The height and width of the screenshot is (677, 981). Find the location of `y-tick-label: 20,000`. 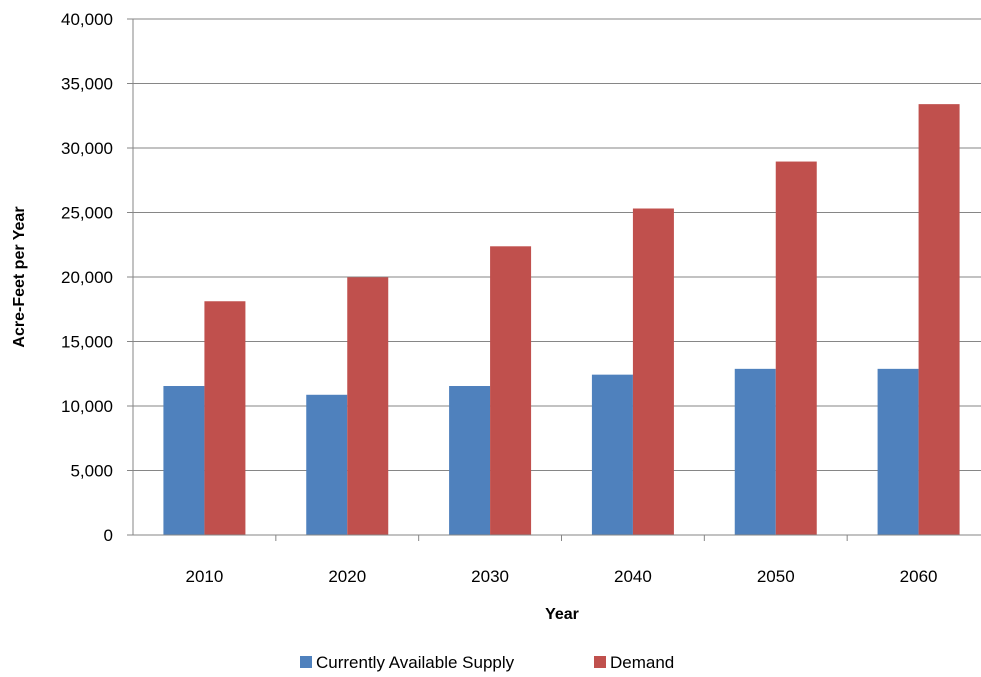

y-tick-label: 20,000 is located at coordinates (87, 277).